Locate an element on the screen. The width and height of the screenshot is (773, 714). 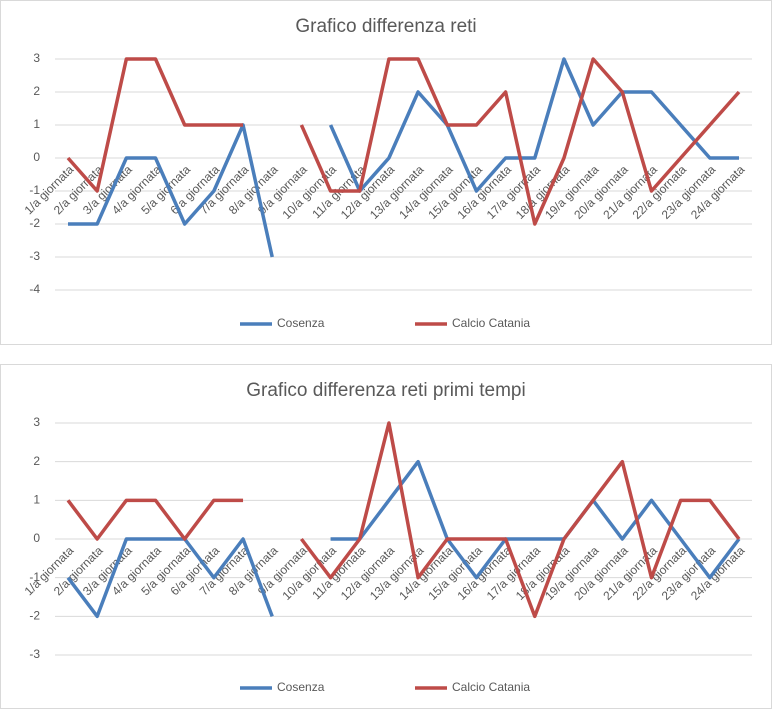
chart-title: Grafico differenza reti primi tempi is located at coordinates (385, 390).